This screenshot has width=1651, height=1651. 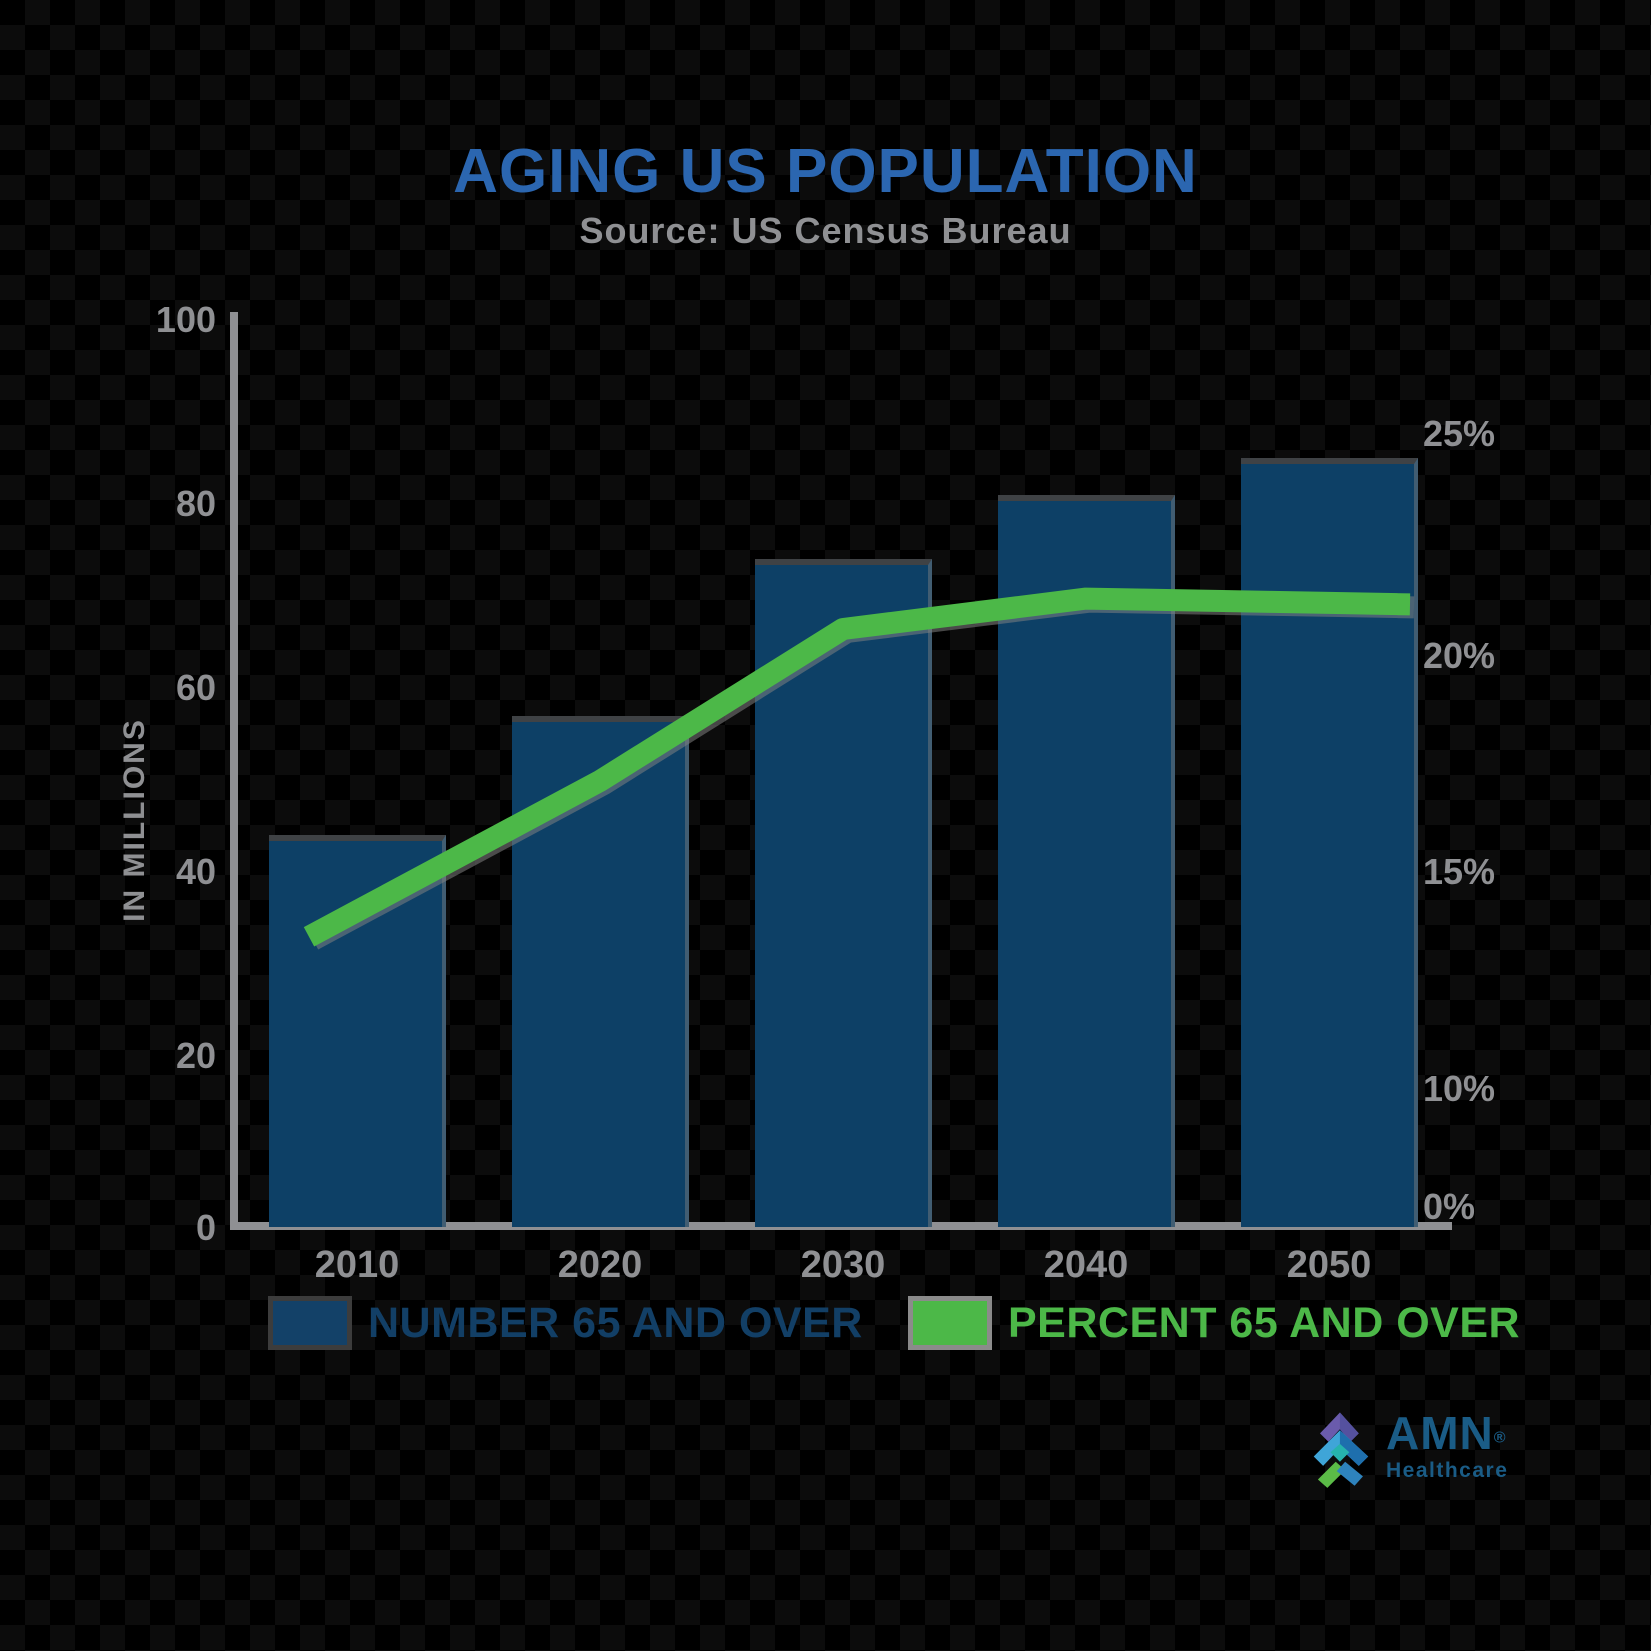 I want to click on legend-bar-swatch, so click(x=310, y=1323).